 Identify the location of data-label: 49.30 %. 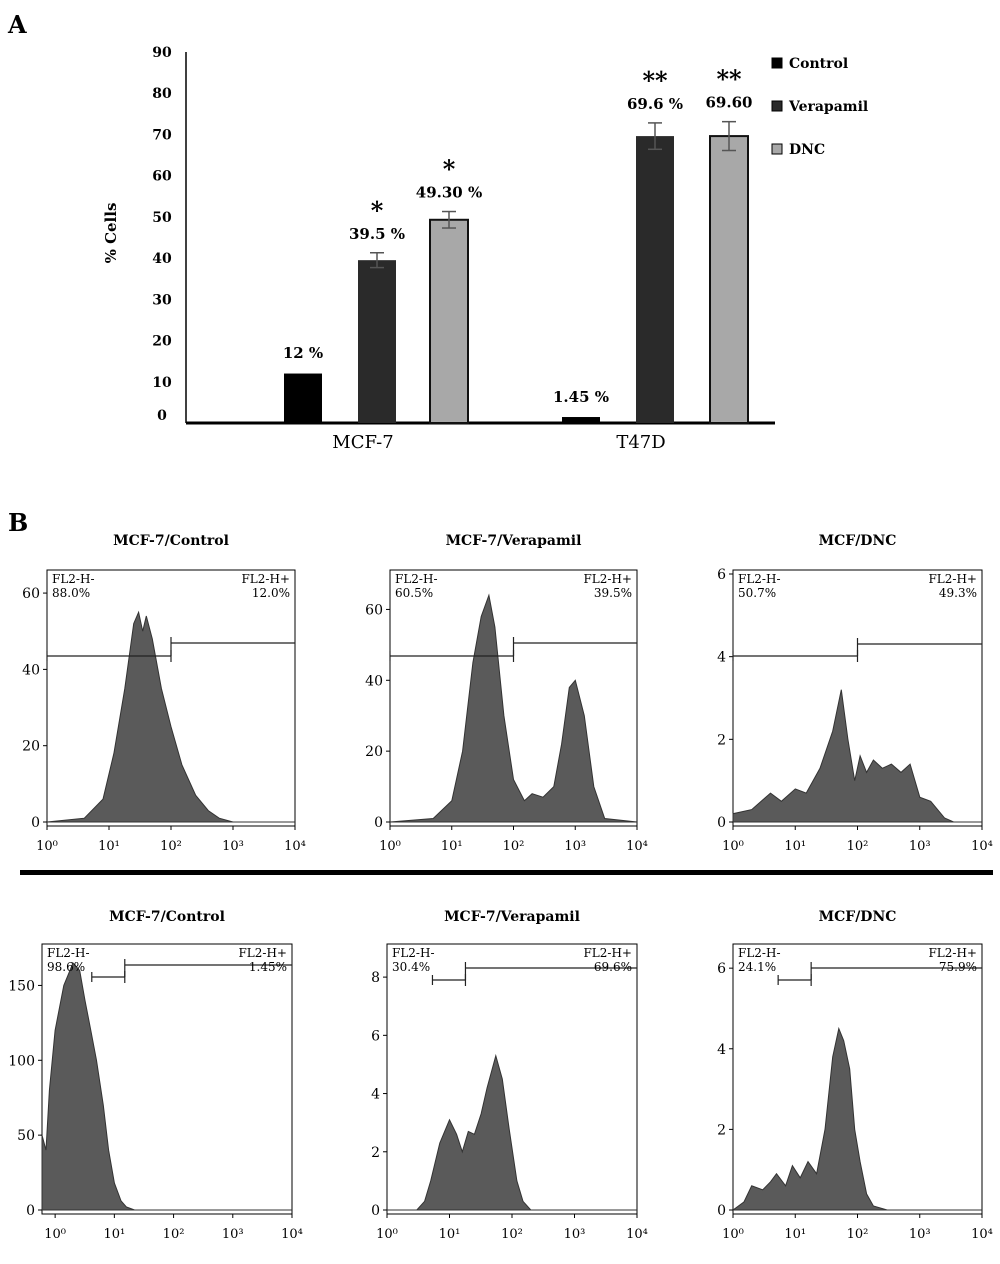
(449, 193).